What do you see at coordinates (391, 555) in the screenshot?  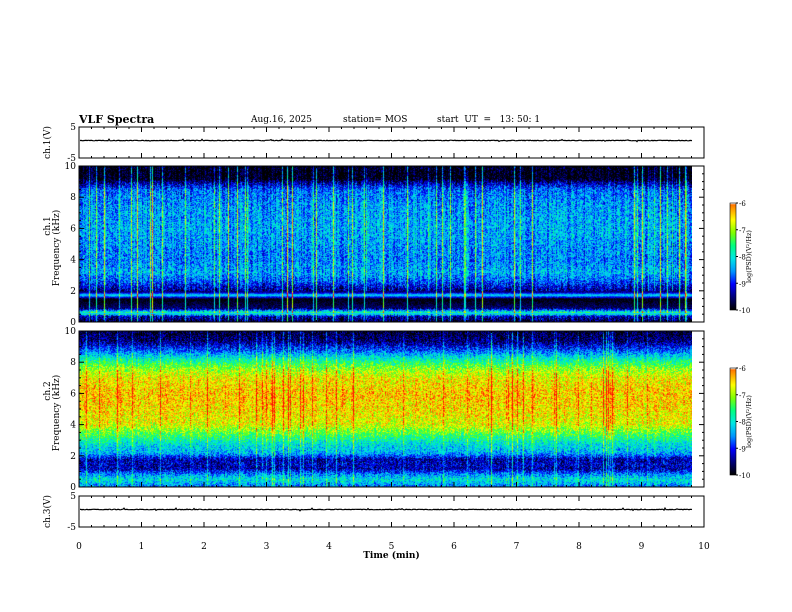 I see `x-axis-label: Time (min)` at bounding box center [391, 555].